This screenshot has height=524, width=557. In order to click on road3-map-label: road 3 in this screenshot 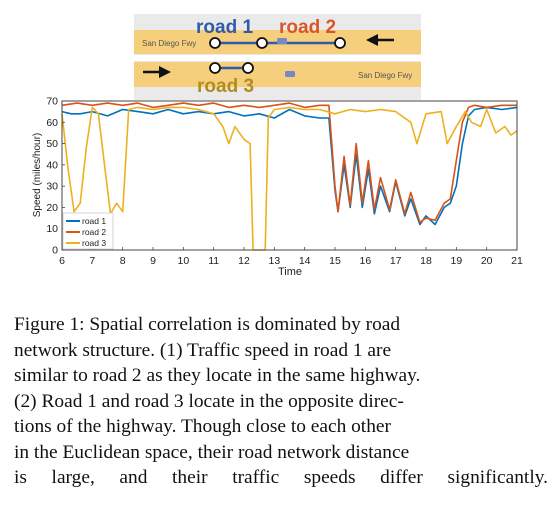, I will do `click(225, 86)`.